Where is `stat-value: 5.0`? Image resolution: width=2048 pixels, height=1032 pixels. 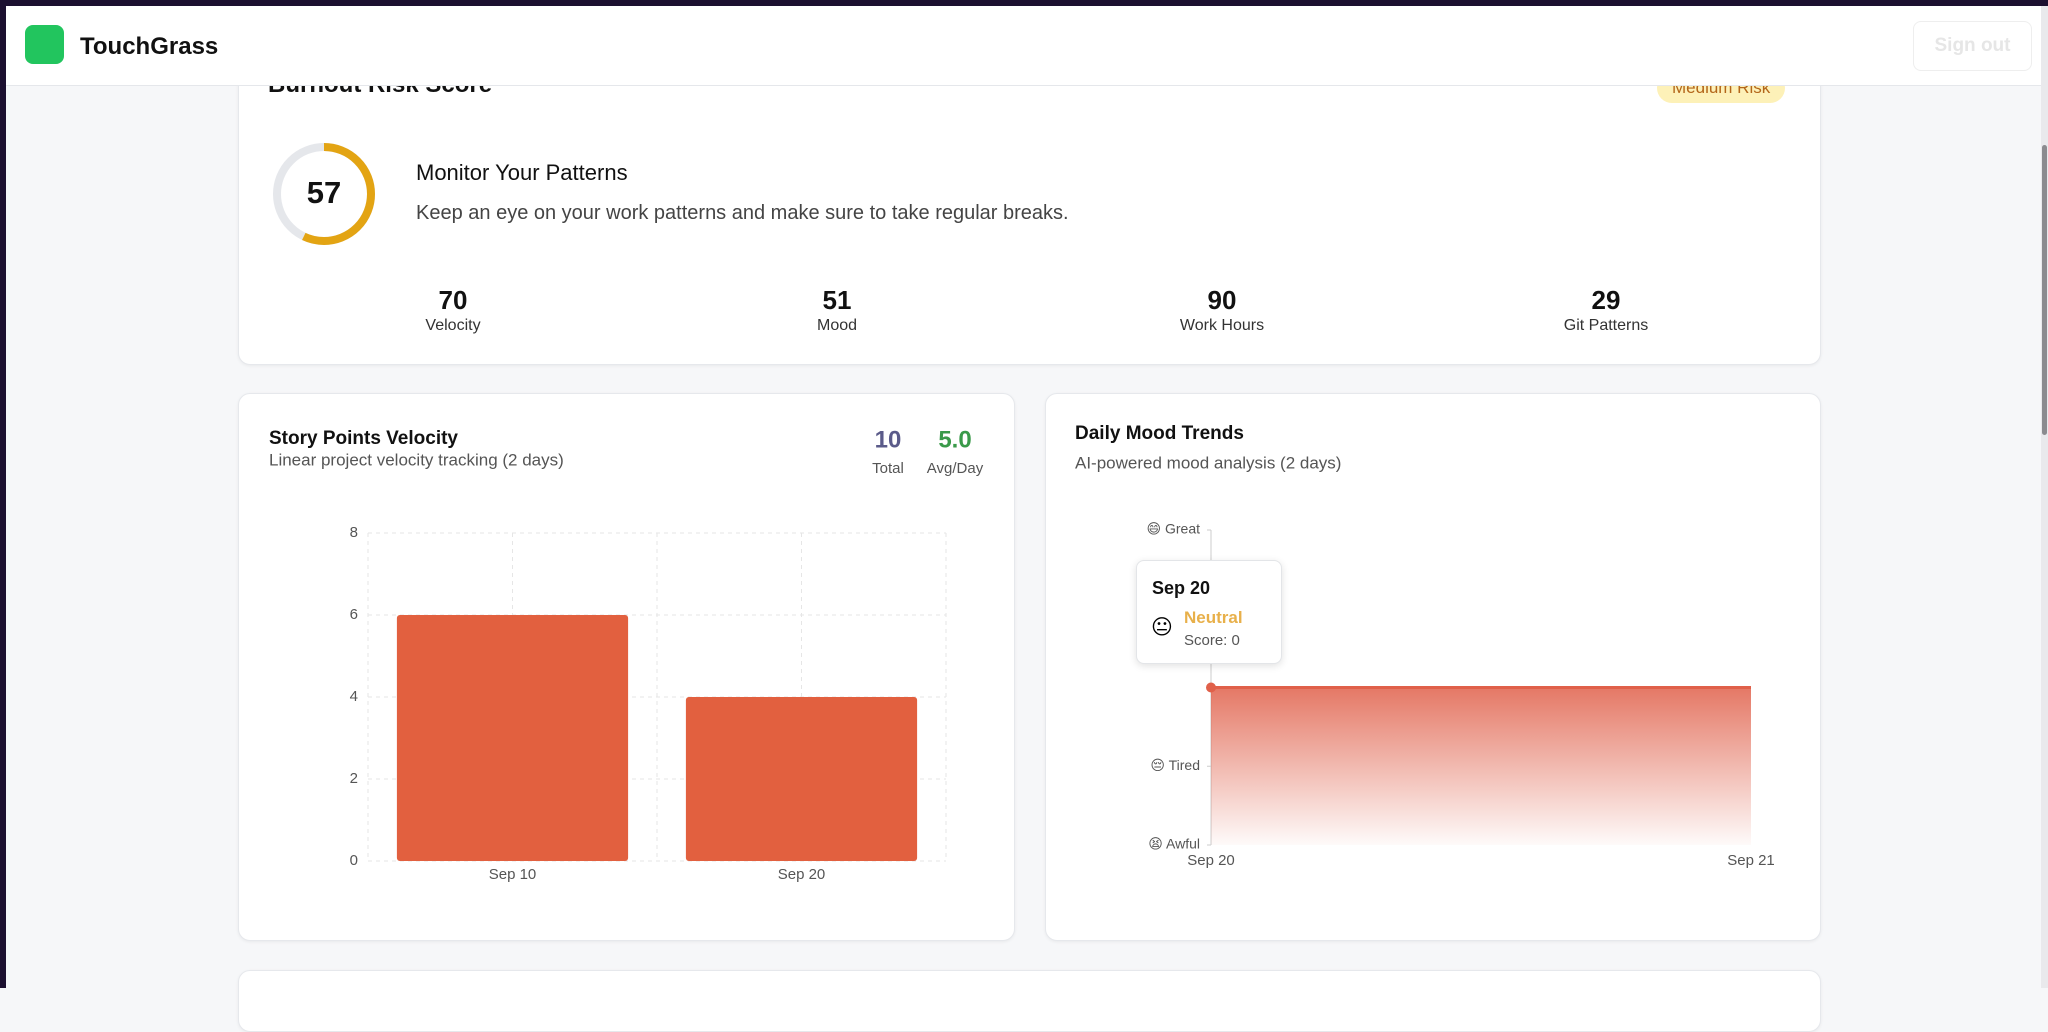 stat-value: 5.0 is located at coordinates (954, 439).